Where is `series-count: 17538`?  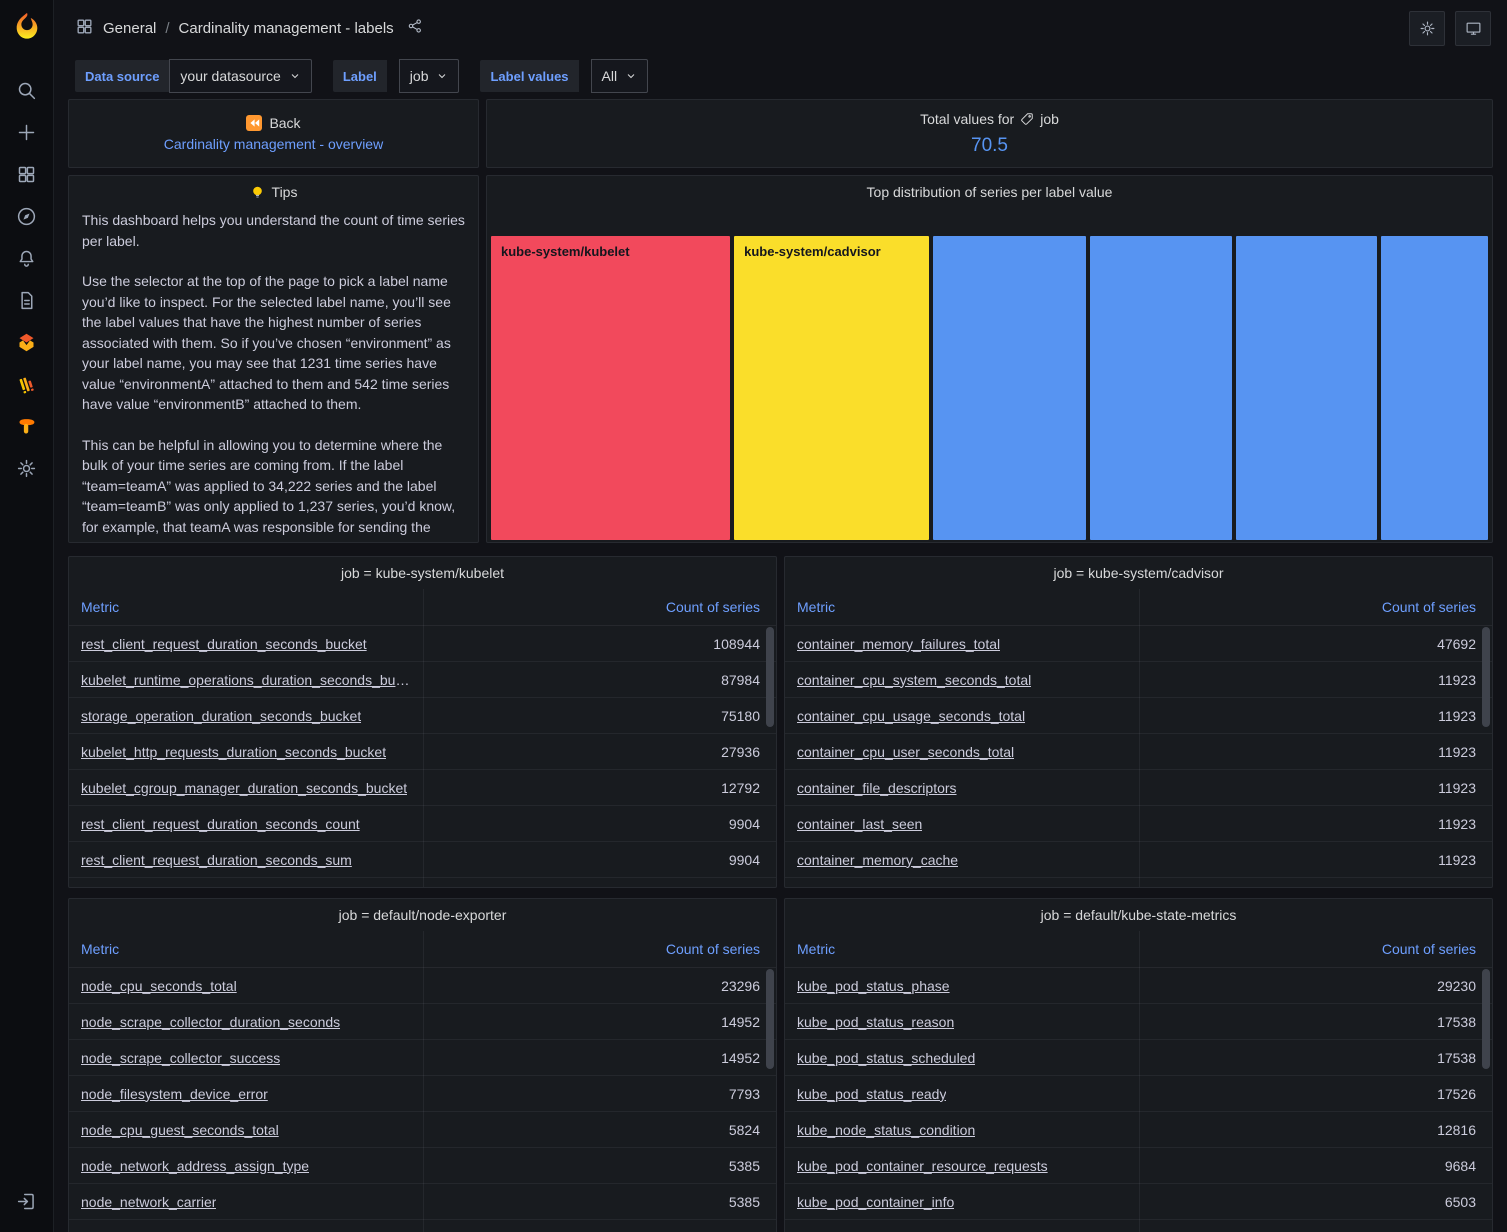
series-count: 17538 is located at coordinates (1456, 1057).